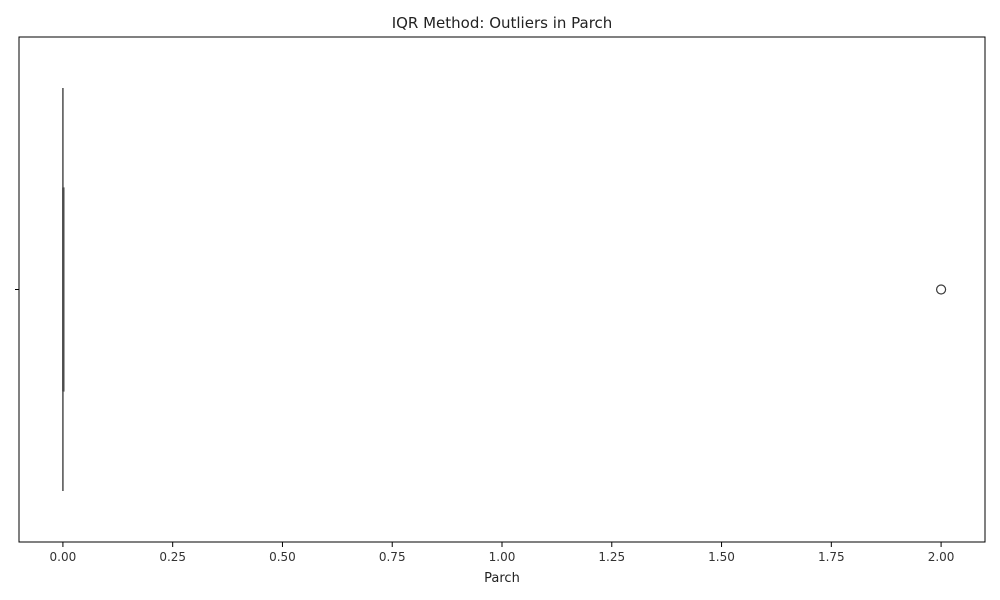 The image size is (1000, 600). Describe the element at coordinates (721, 557) in the screenshot. I see `x-tick-label: 1.50` at that location.